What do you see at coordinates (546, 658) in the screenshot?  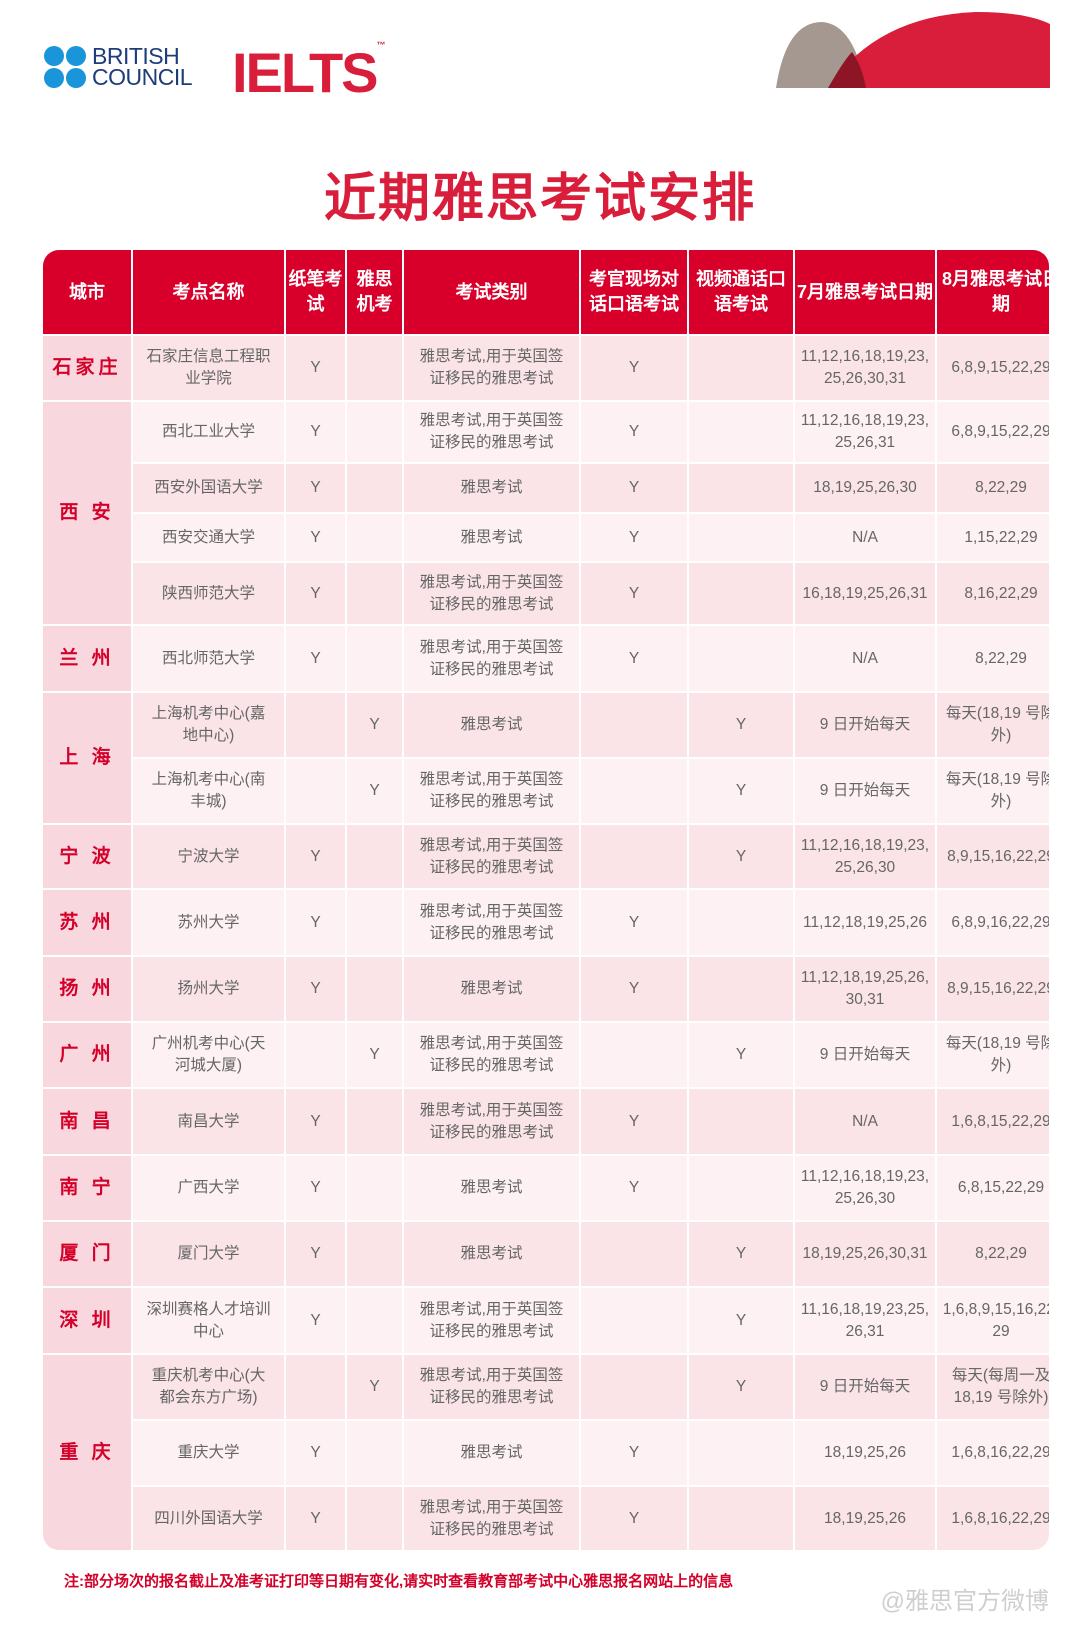 I see `table-row: 兰 州西北师范大学 Y 雅思考试,用于英国签证移民的雅思考试 Y N/A 8,22,29` at bounding box center [546, 658].